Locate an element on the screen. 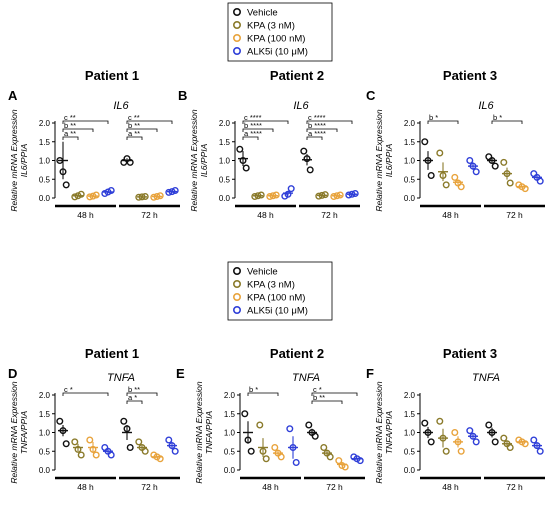 Image resolution: width=550 pixels, height=507 pixels. panel-letter: F is located at coordinates (370, 373).